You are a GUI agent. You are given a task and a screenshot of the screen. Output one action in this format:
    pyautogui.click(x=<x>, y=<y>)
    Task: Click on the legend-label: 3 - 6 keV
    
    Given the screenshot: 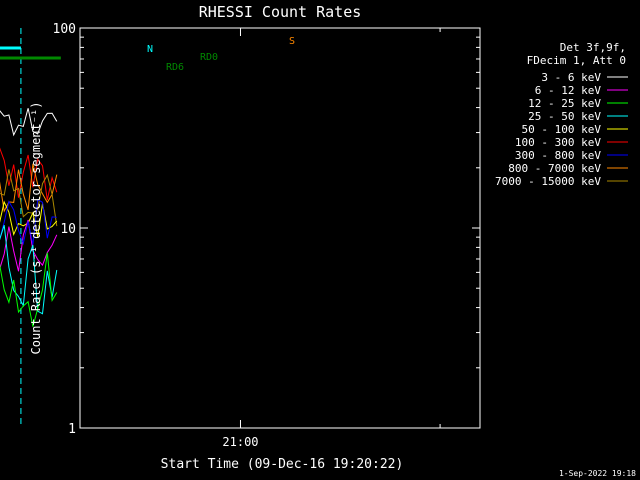 What is the action you would take?
    pyautogui.click(x=571, y=77)
    